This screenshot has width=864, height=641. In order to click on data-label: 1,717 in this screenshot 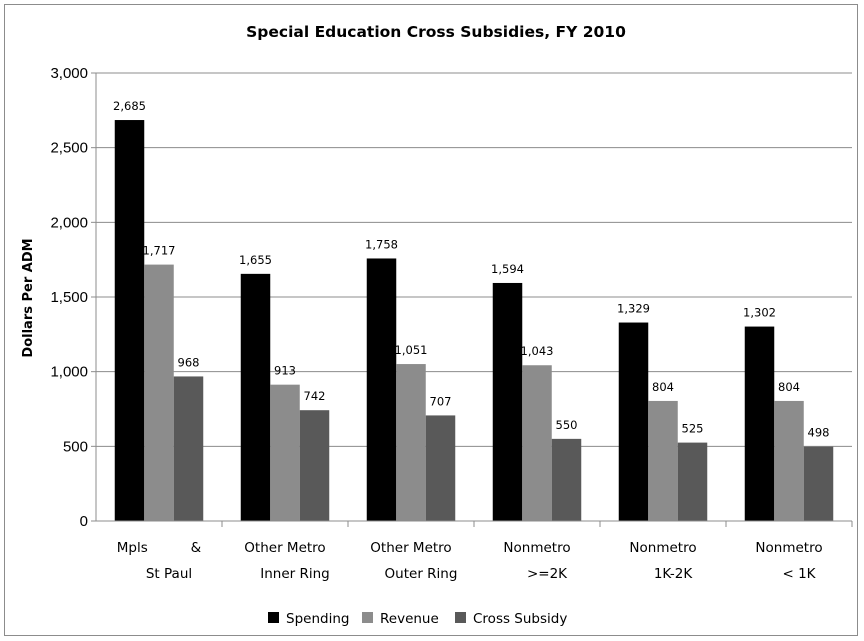, I will do `click(159, 251)`.